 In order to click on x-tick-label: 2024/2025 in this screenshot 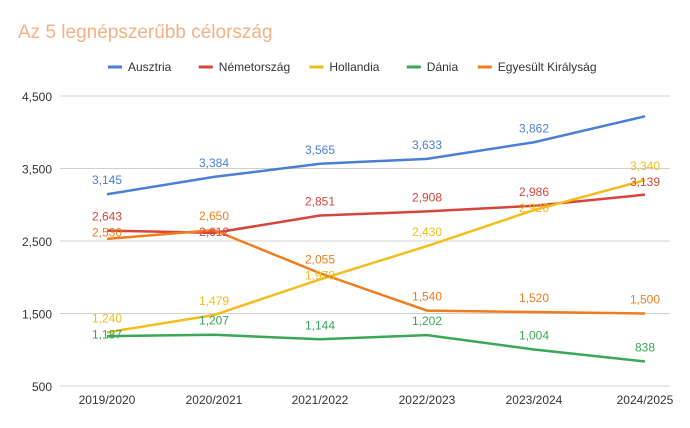, I will do `click(645, 400)`.